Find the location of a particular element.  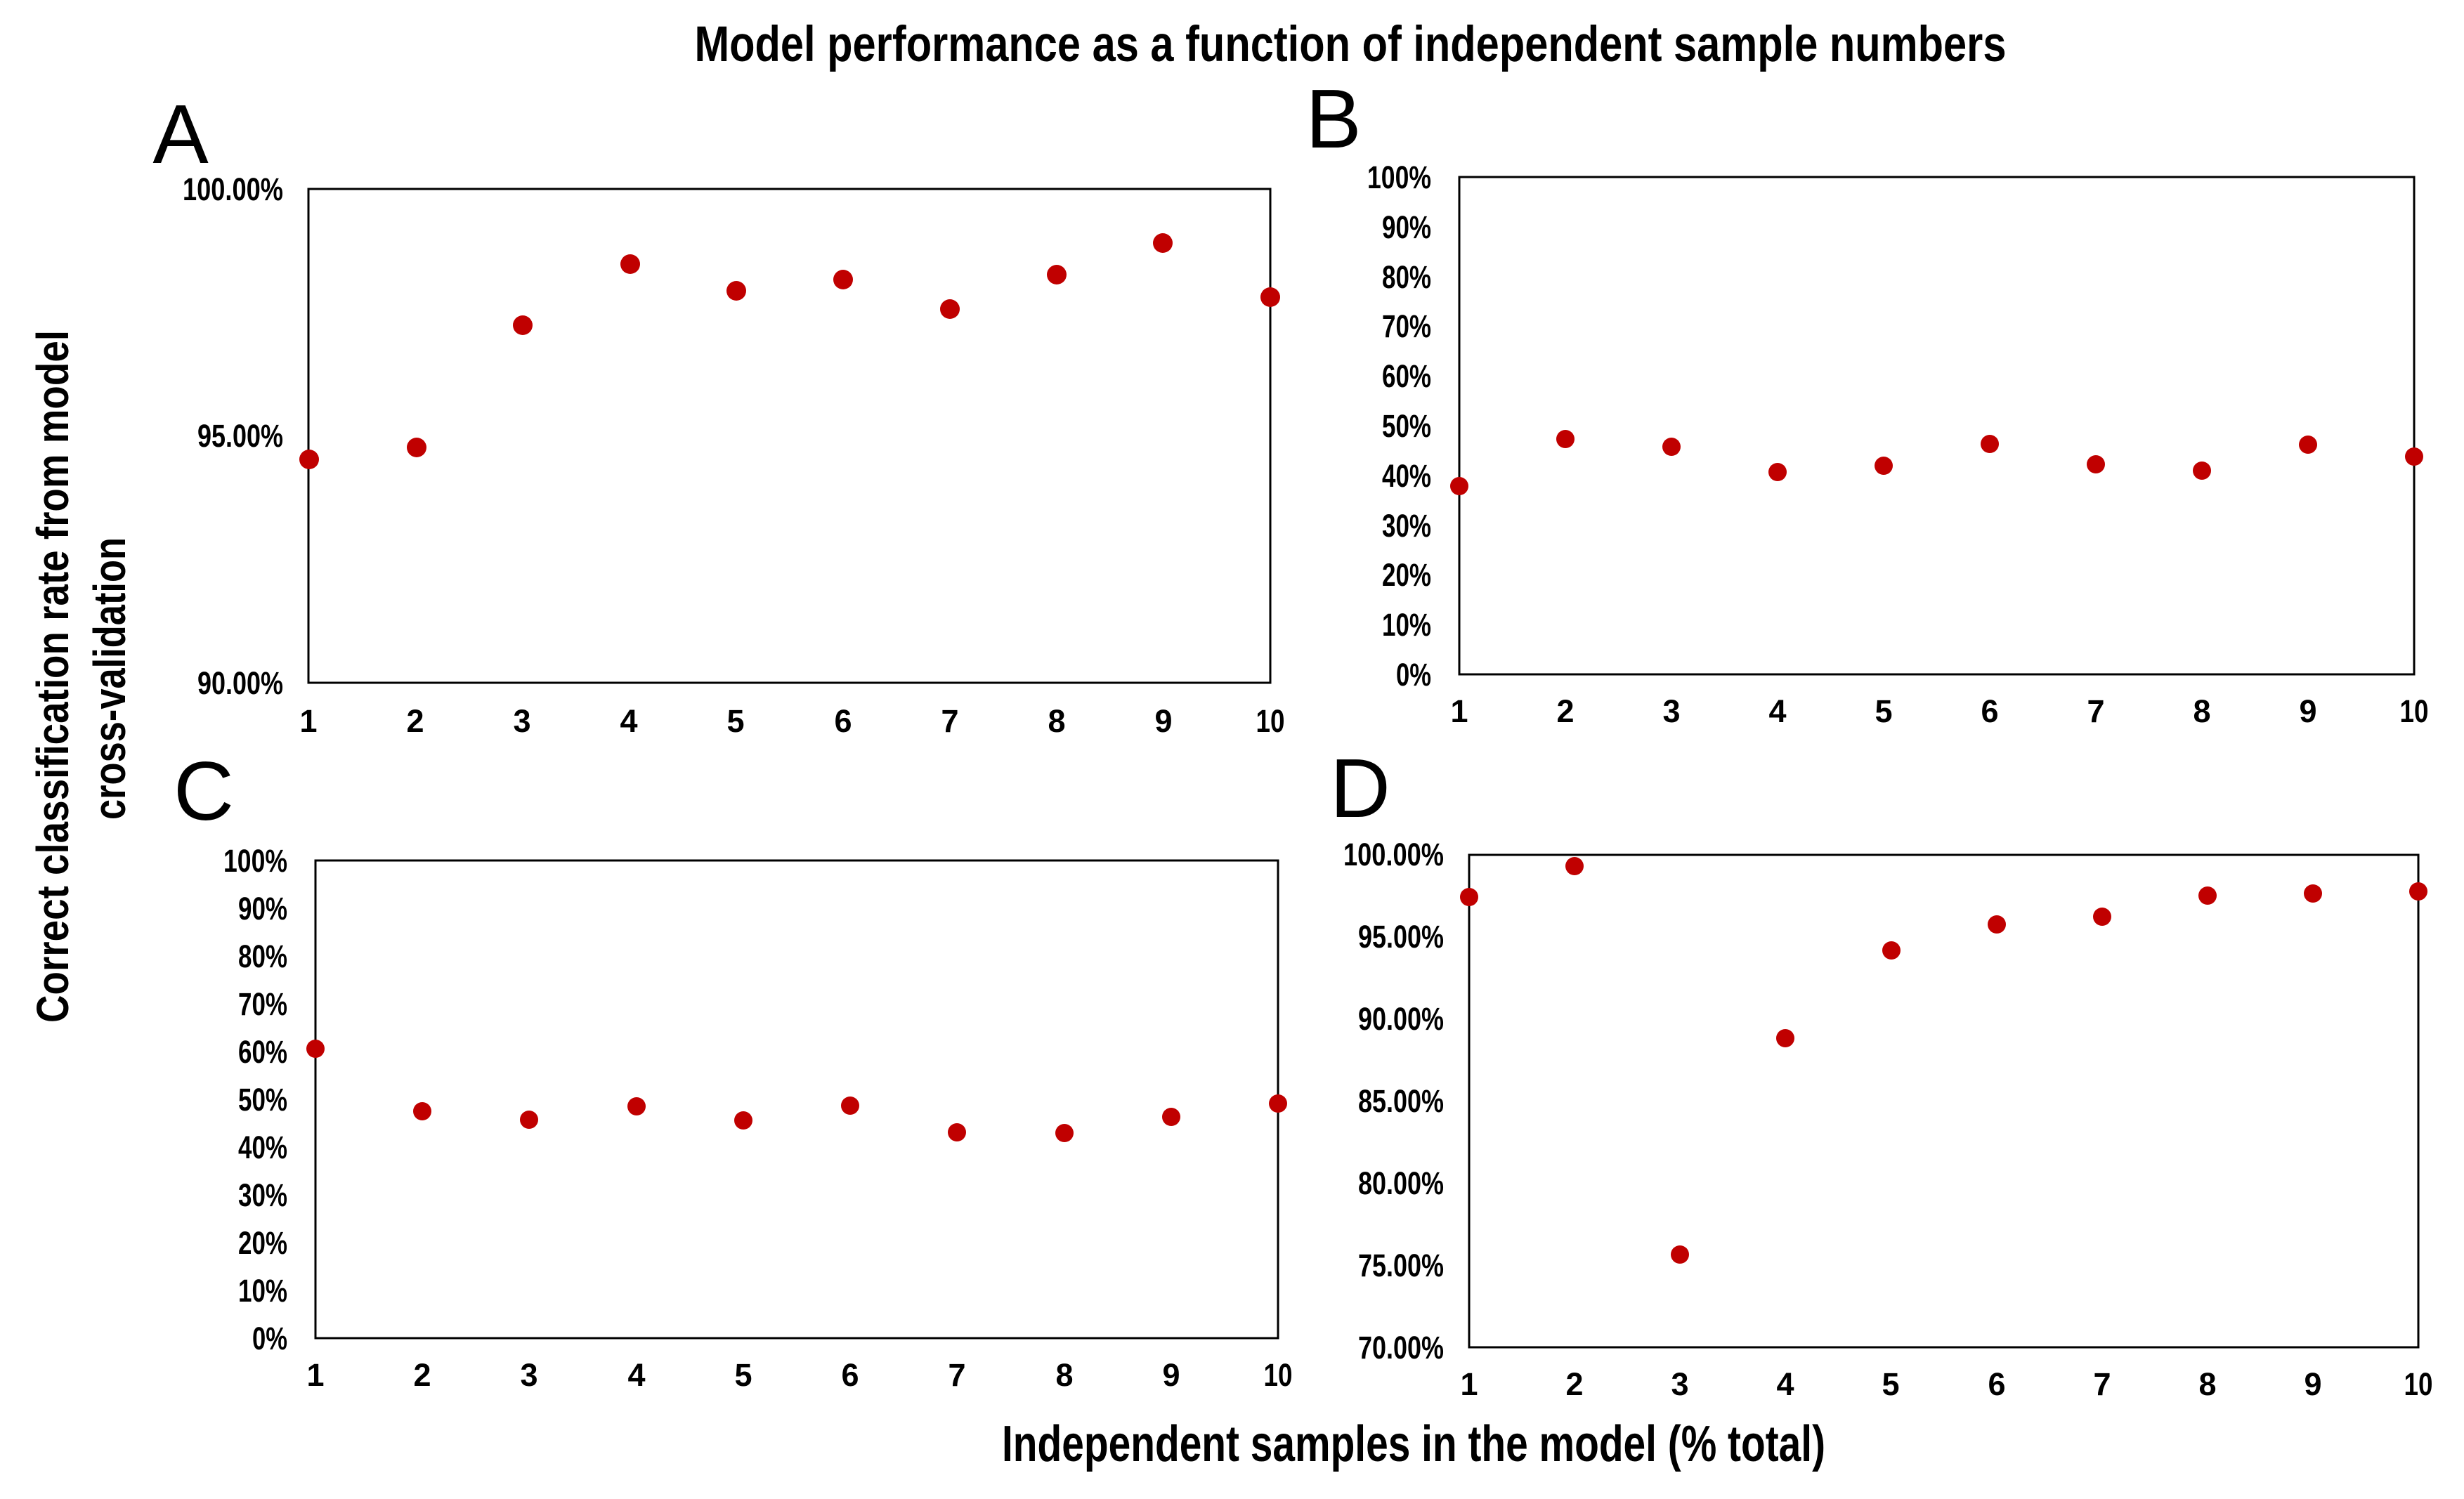

svg-text: A is located at coordinates (181, 134).